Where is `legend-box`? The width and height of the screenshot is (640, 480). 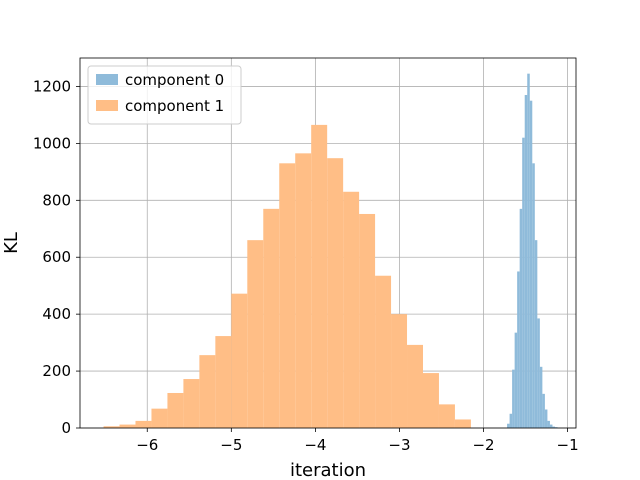 legend-box is located at coordinates (164, 95).